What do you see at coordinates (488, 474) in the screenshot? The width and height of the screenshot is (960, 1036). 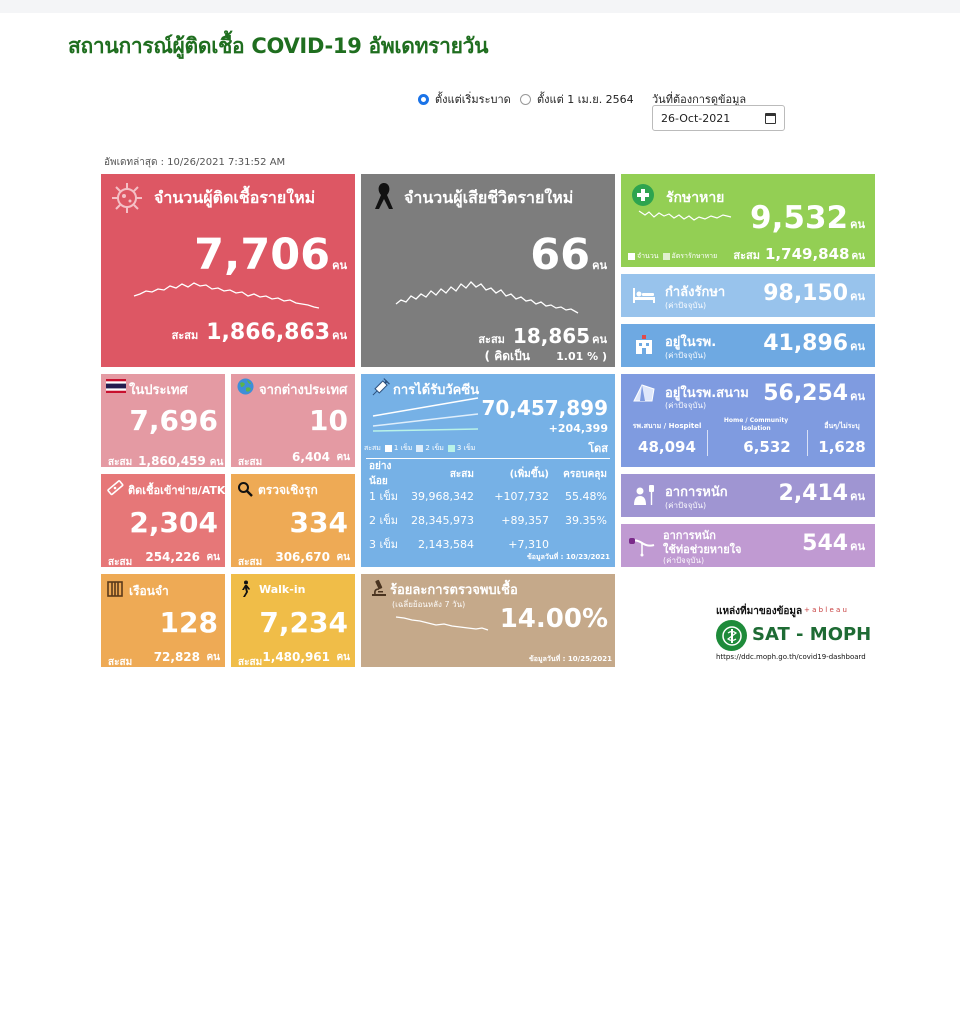 I see `vaccine-table-header: อย่างน้อย สะสม (เพิ่มขึ้น) ครอบคลุม` at bounding box center [488, 474].